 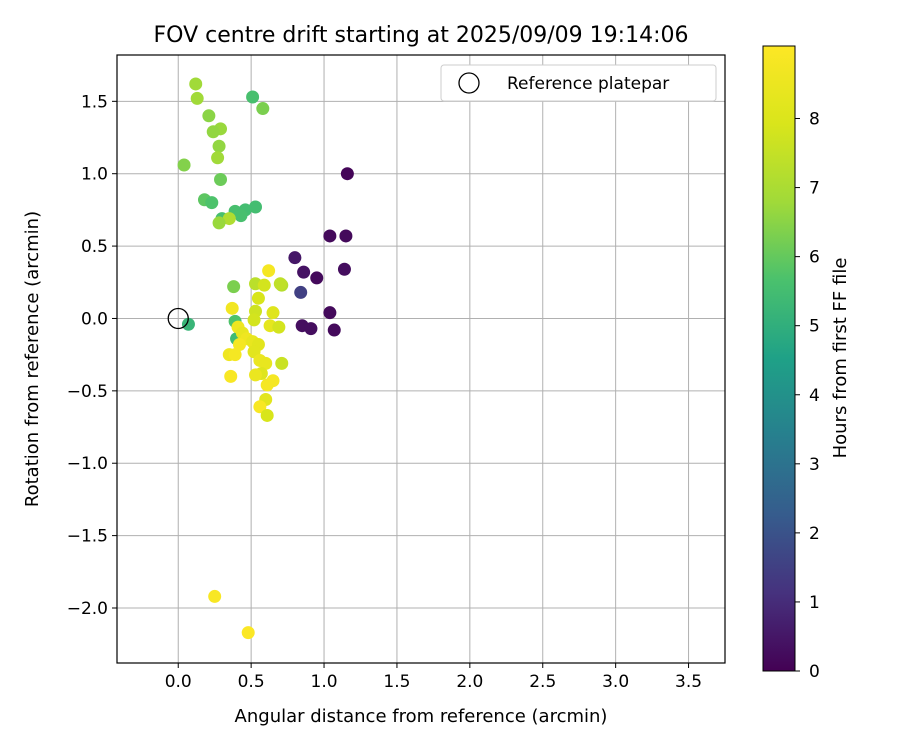 What do you see at coordinates (814, 396) in the screenshot?
I see `colorbar-tick-label: 4` at bounding box center [814, 396].